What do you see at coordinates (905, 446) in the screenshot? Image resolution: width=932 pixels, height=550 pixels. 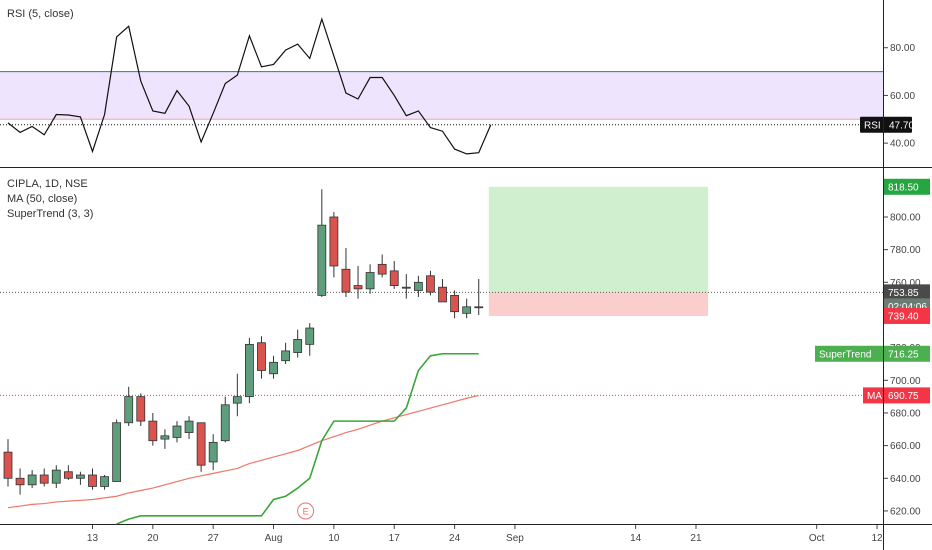 I see `price-axis-tick: 660.00` at bounding box center [905, 446].